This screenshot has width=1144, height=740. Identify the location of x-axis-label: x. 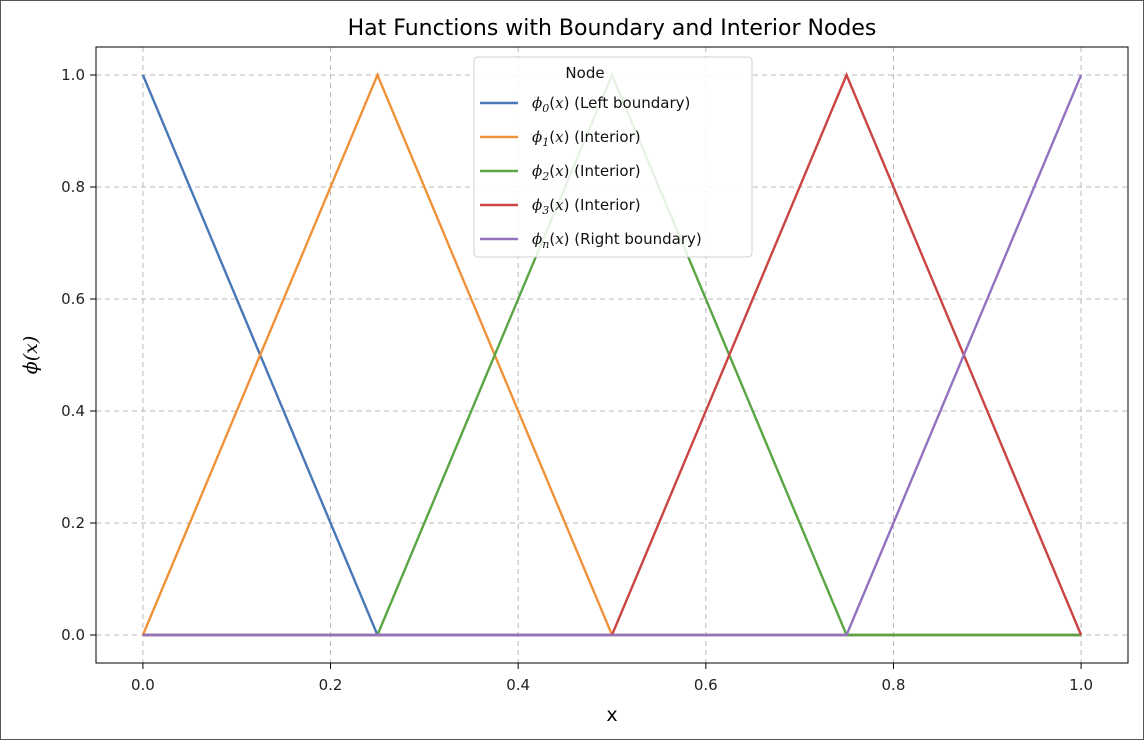
(611, 715).